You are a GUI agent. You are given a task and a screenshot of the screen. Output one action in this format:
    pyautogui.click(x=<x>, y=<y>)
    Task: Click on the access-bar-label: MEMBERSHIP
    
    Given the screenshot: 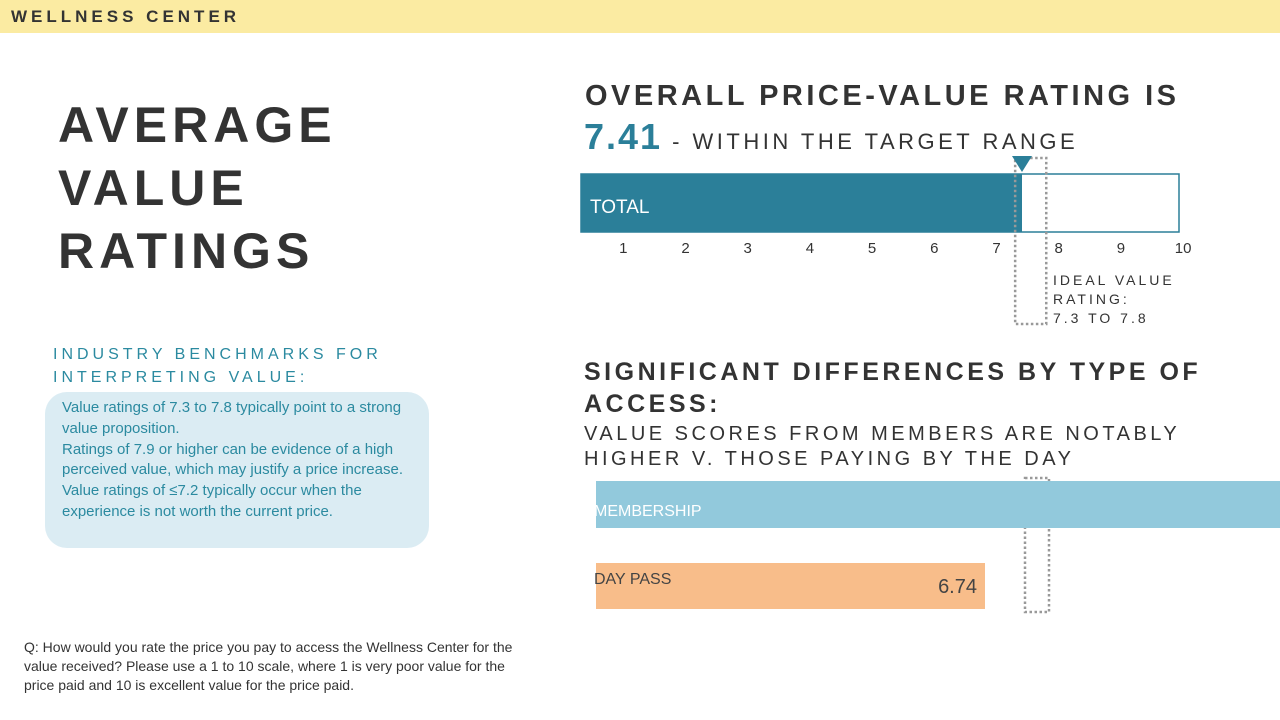 What is the action you would take?
    pyautogui.click(x=648, y=511)
    